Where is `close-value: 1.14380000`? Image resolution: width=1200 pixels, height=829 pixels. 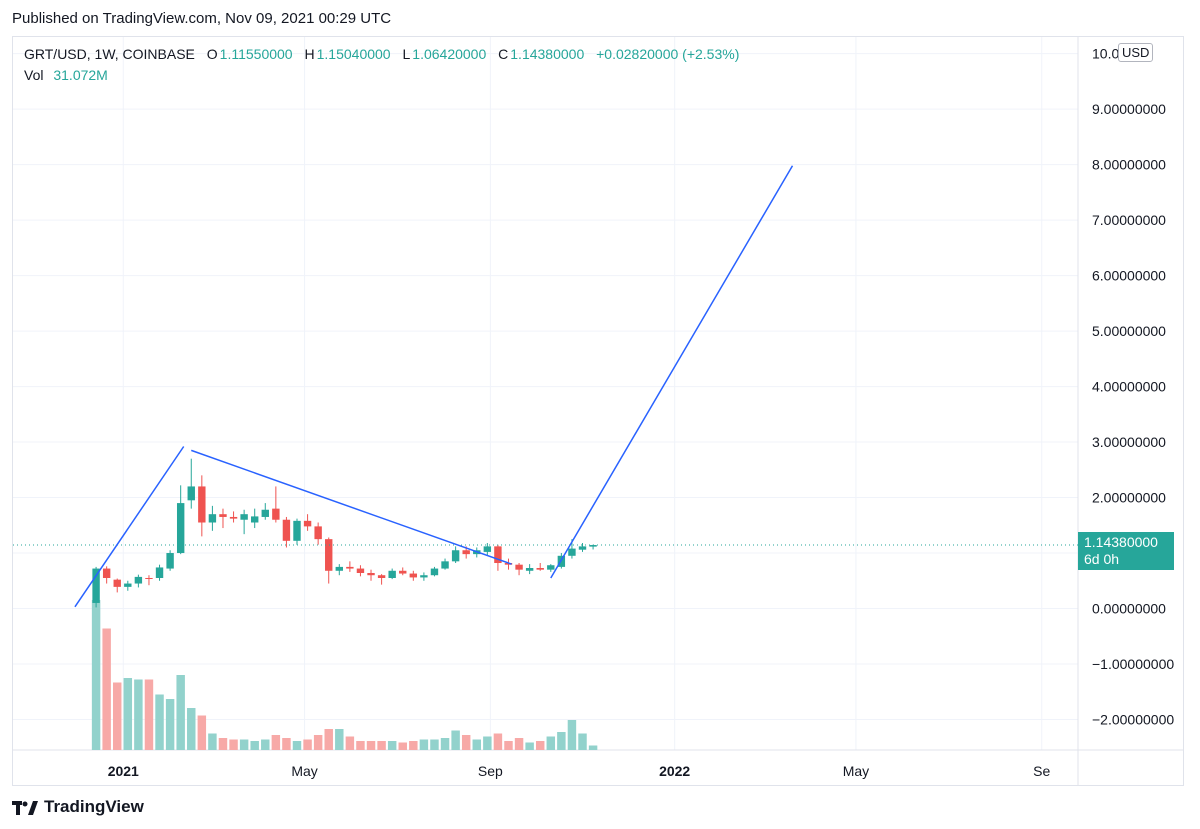
close-value: 1.14380000 is located at coordinates (547, 54).